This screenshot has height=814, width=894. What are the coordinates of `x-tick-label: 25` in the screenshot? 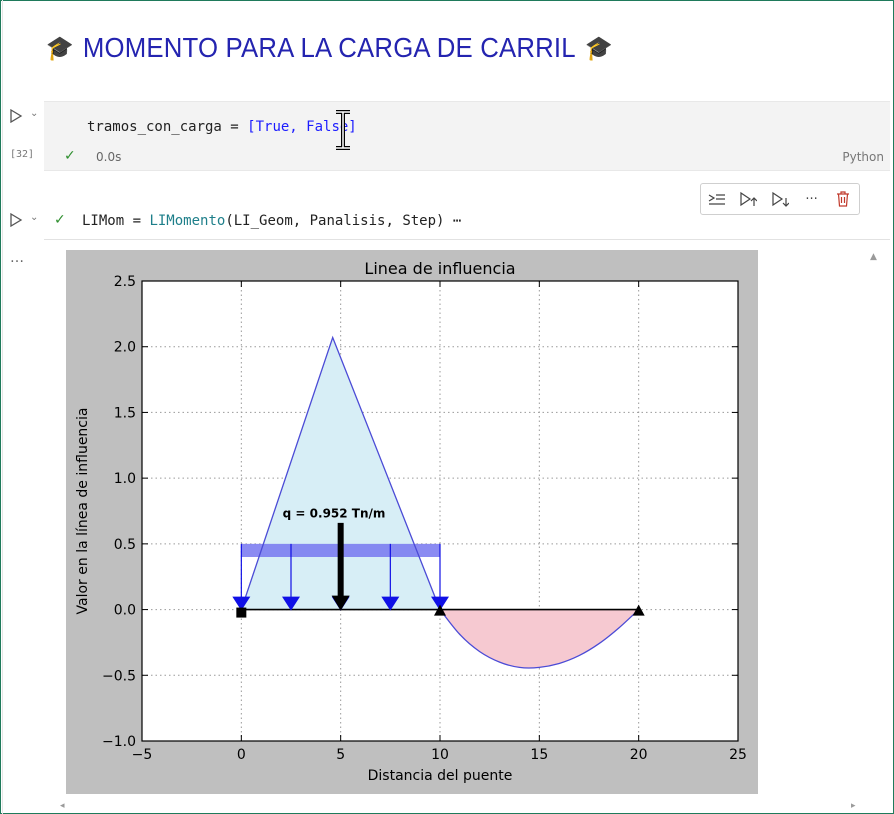 It's located at (738, 755).